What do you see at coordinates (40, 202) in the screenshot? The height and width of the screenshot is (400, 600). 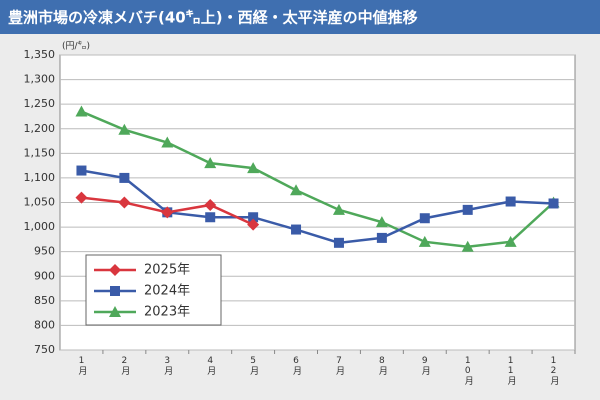 I see `y-tick-label: 1,050` at bounding box center [40, 202].